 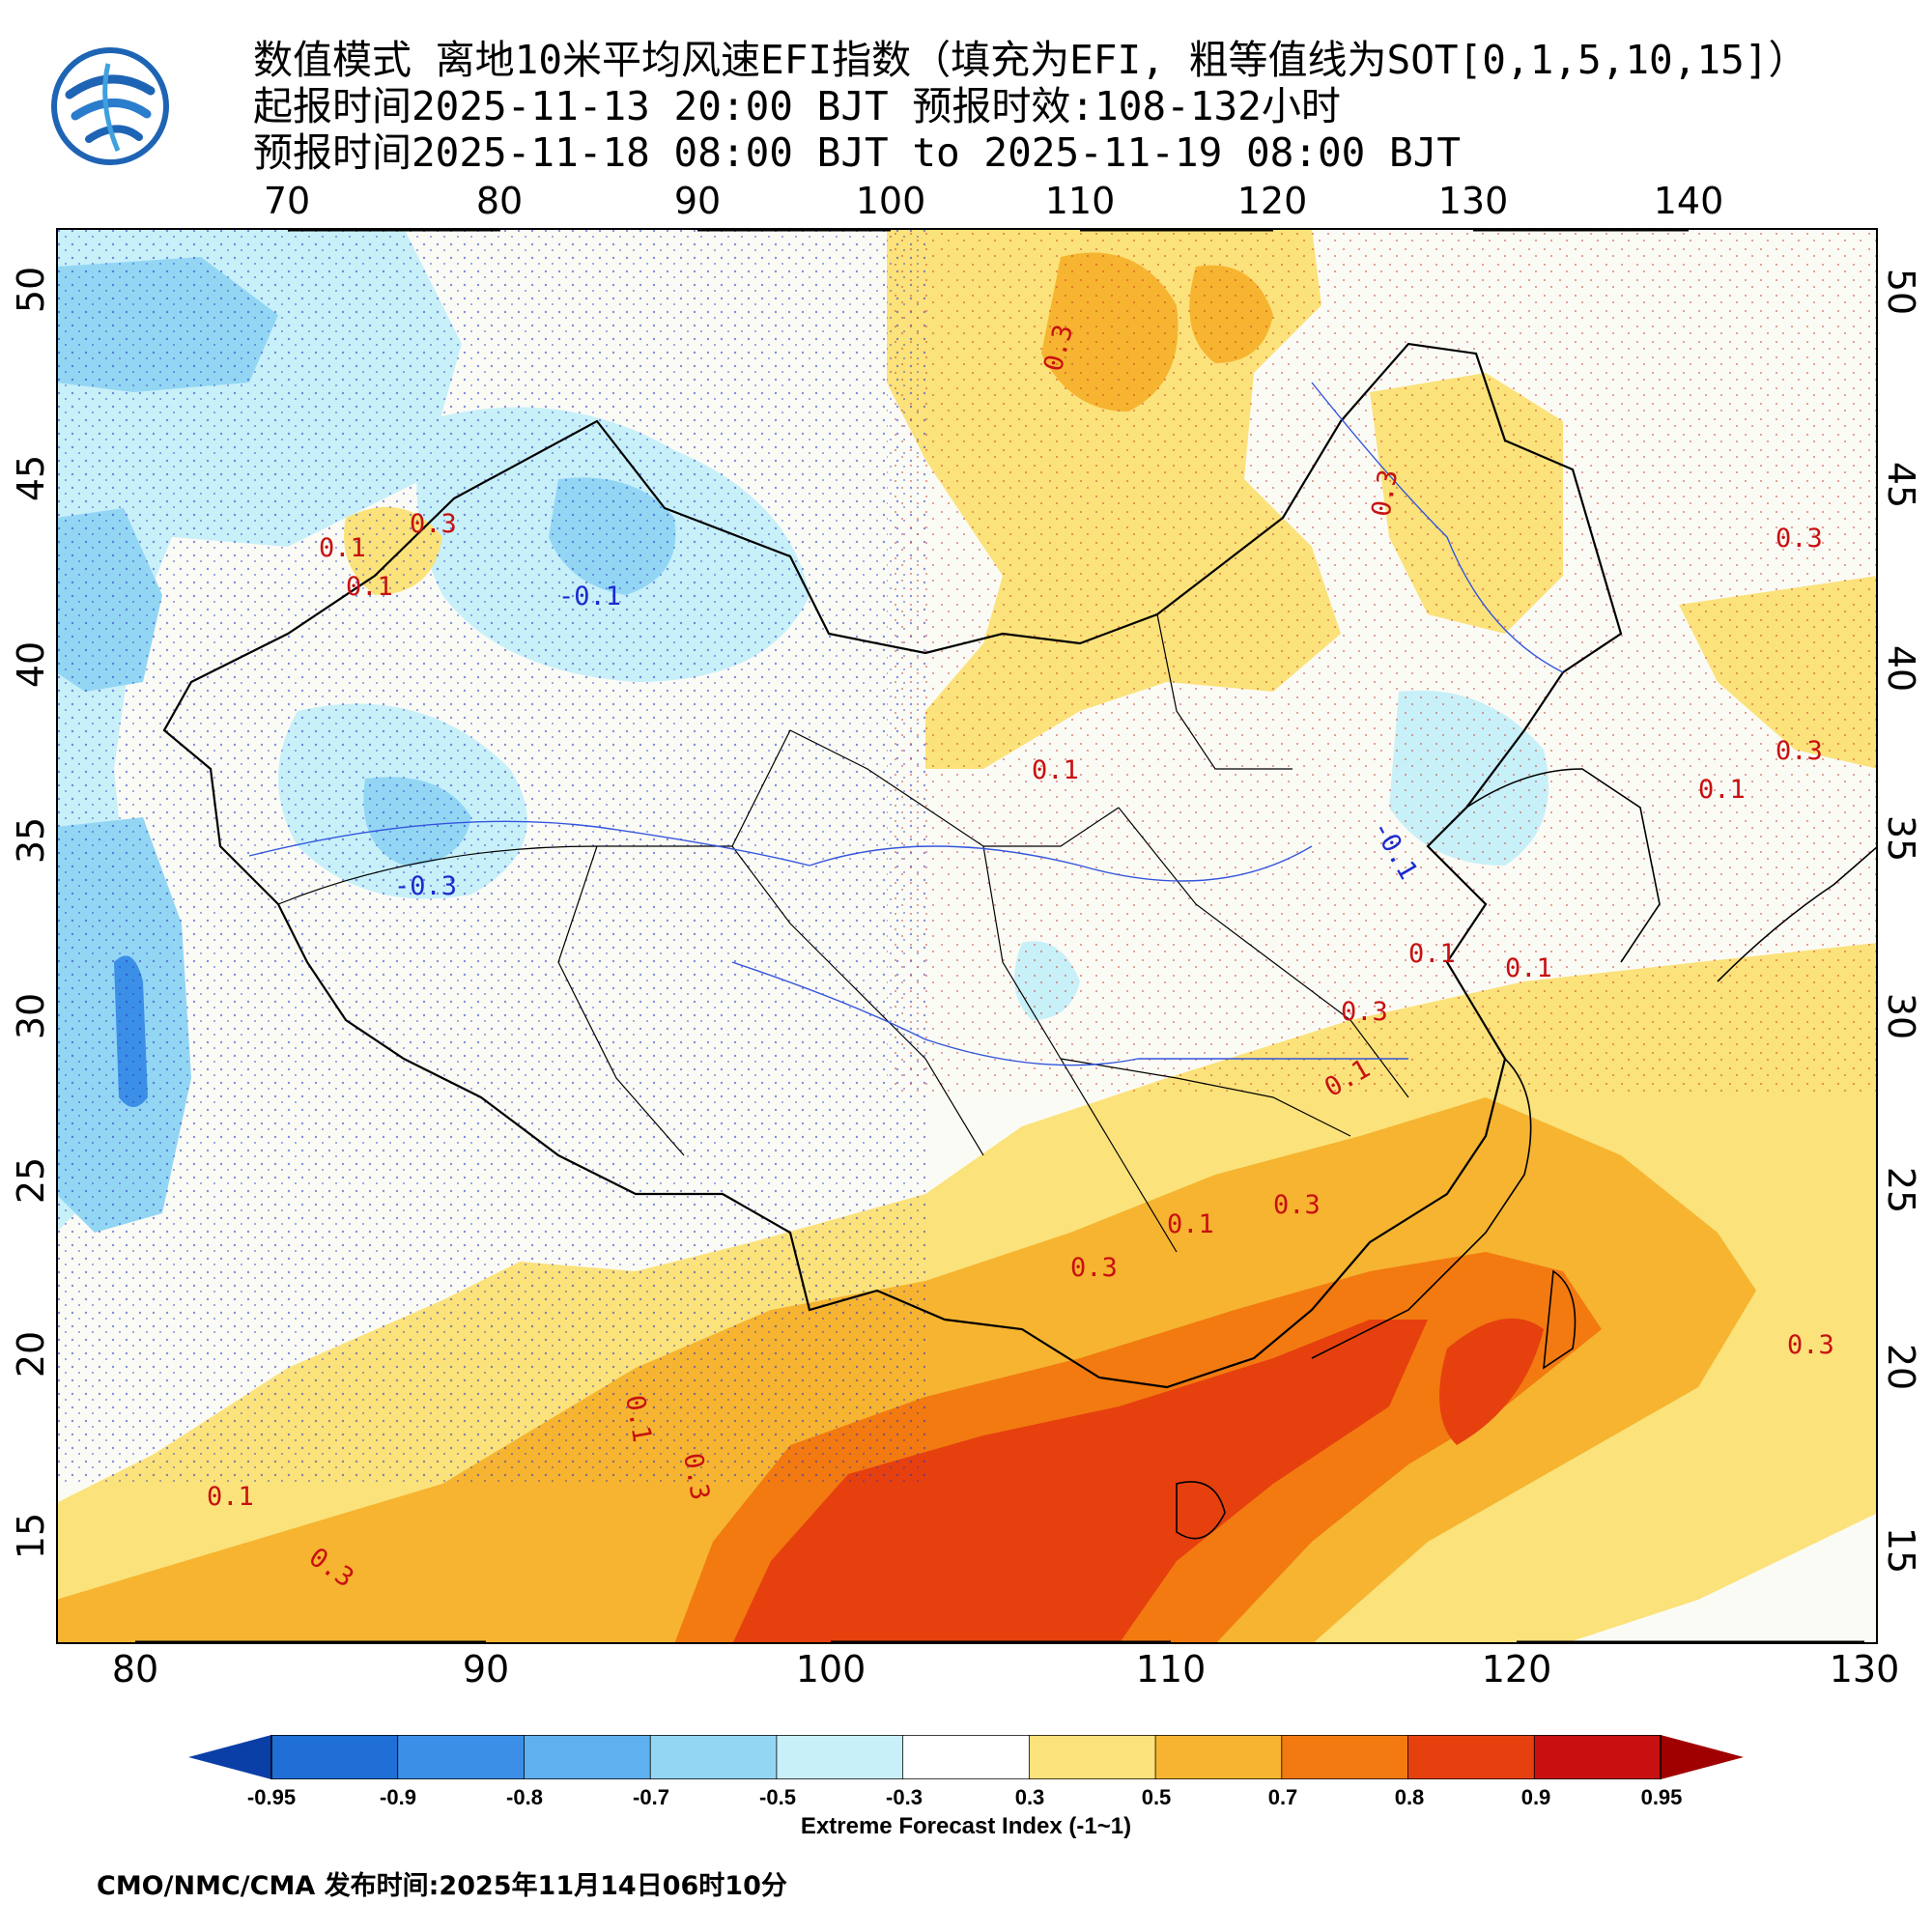 What do you see at coordinates (1156, 1797) in the screenshot?
I see `colorbar-label: 0.5` at bounding box center [1156, 1797].